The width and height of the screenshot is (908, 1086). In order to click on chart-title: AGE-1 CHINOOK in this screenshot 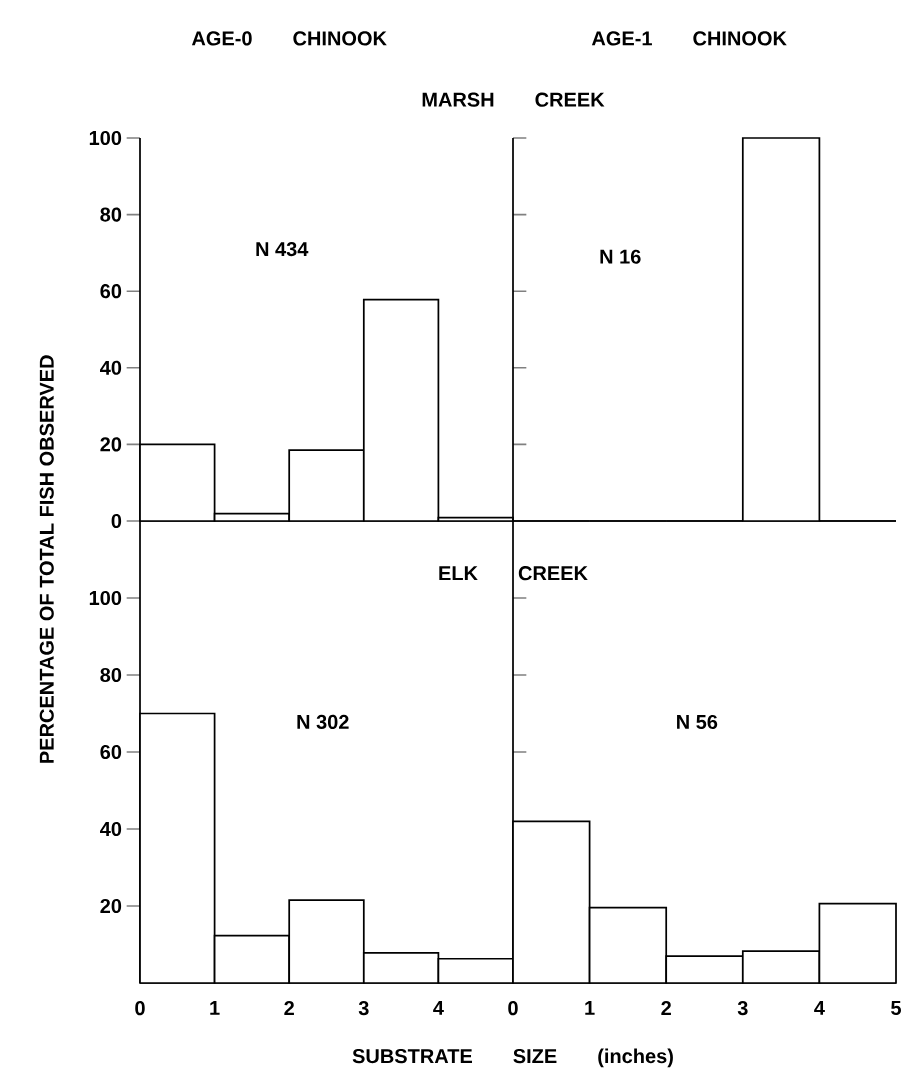, I will do `click(689, 38)`.